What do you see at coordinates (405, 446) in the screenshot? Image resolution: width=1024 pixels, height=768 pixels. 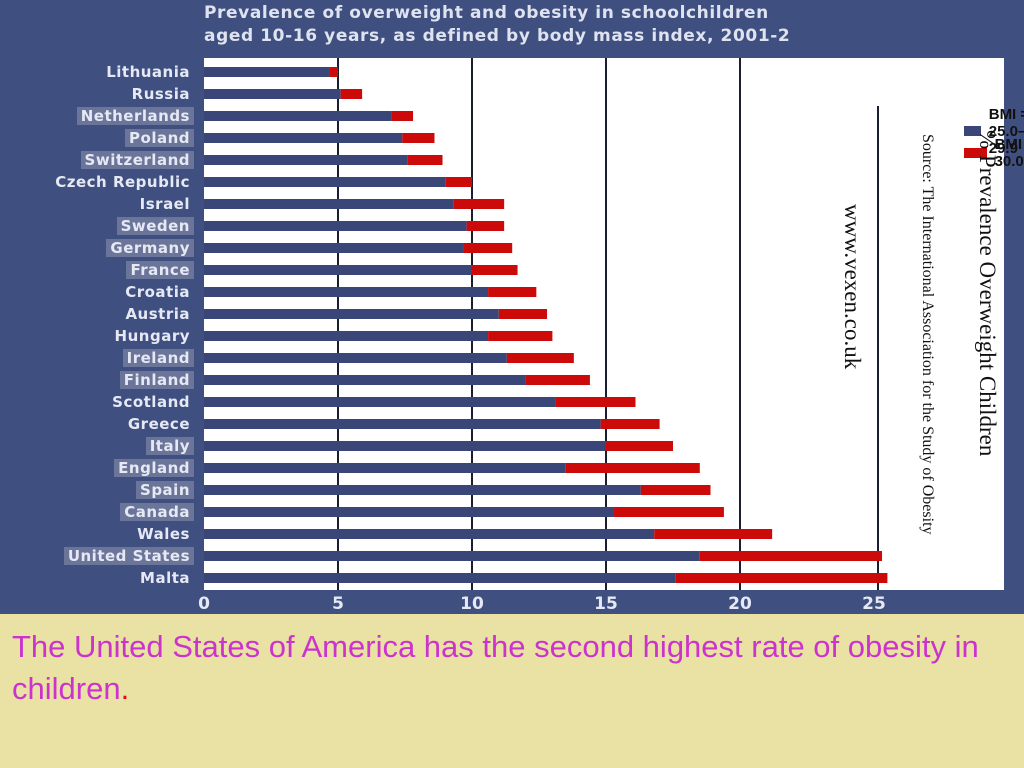 I see `bar-overweight-italy` at bounding box center [405, 446].